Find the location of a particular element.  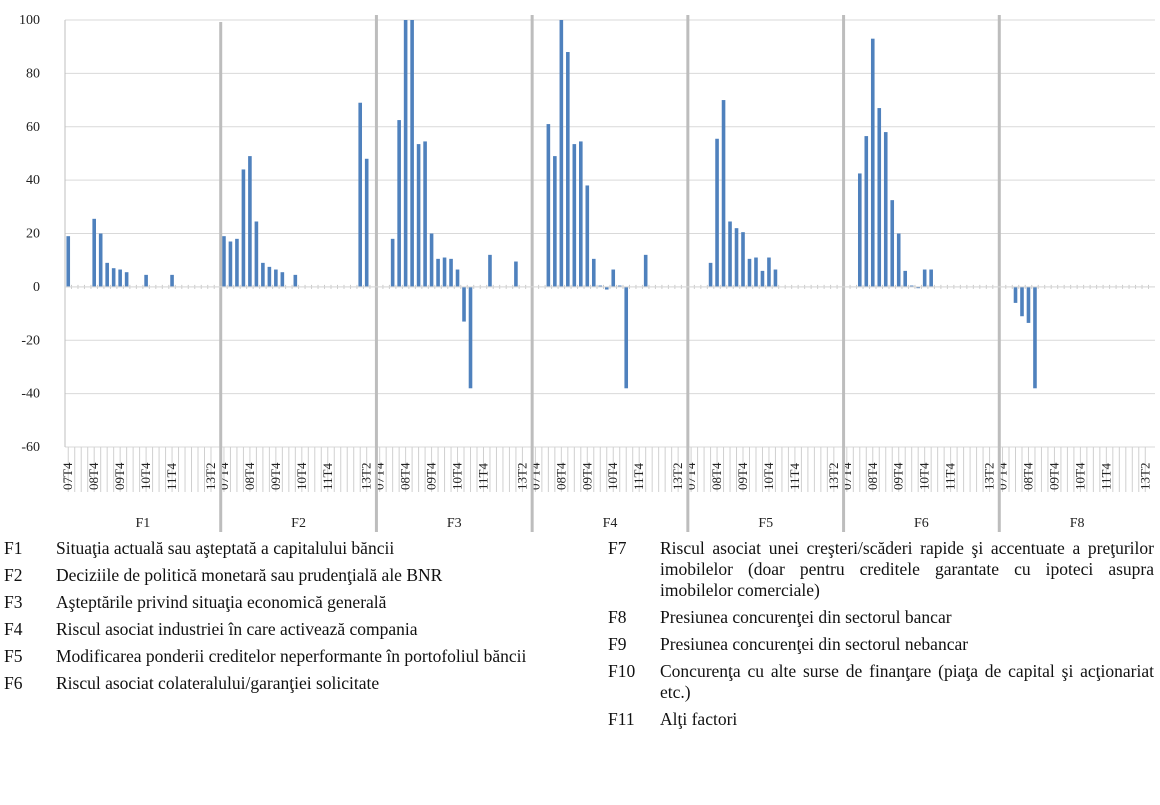

y-tick-label: -20 is located at coordinates (30, 340).